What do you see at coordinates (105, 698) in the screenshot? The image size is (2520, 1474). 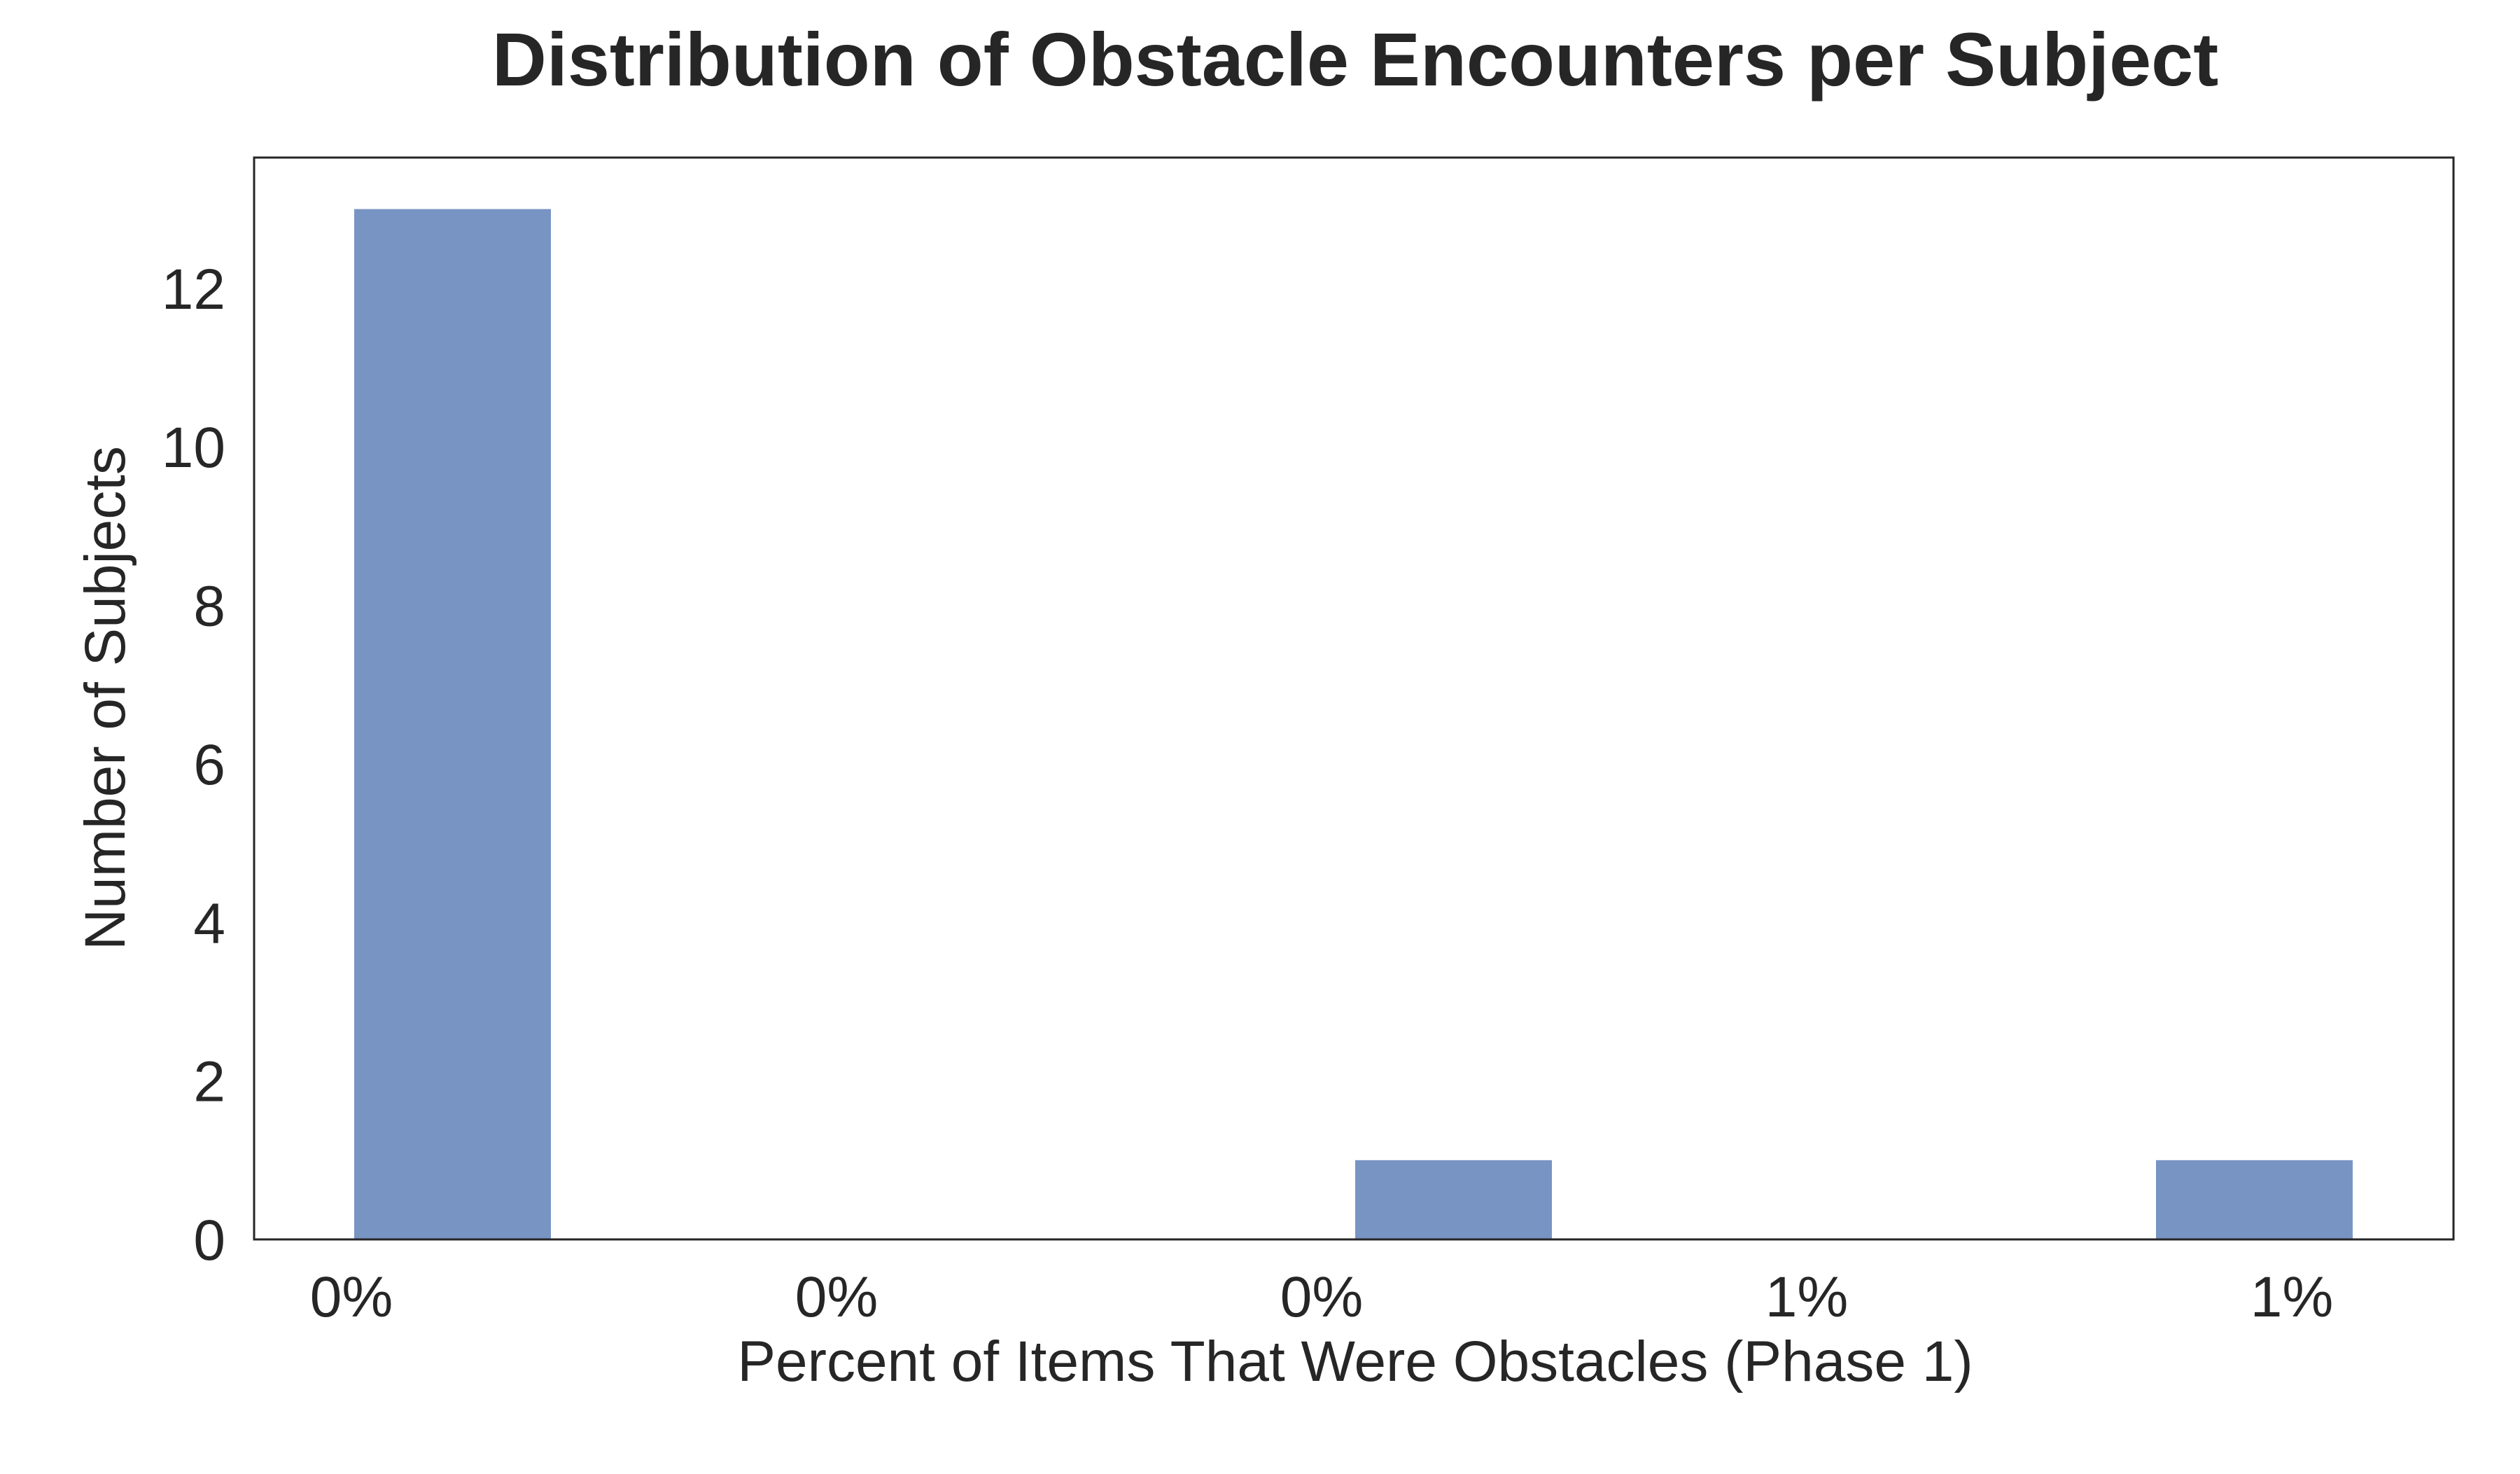 I see `y-axis-label: Number of Subjects` at bounding box center [105, 698].